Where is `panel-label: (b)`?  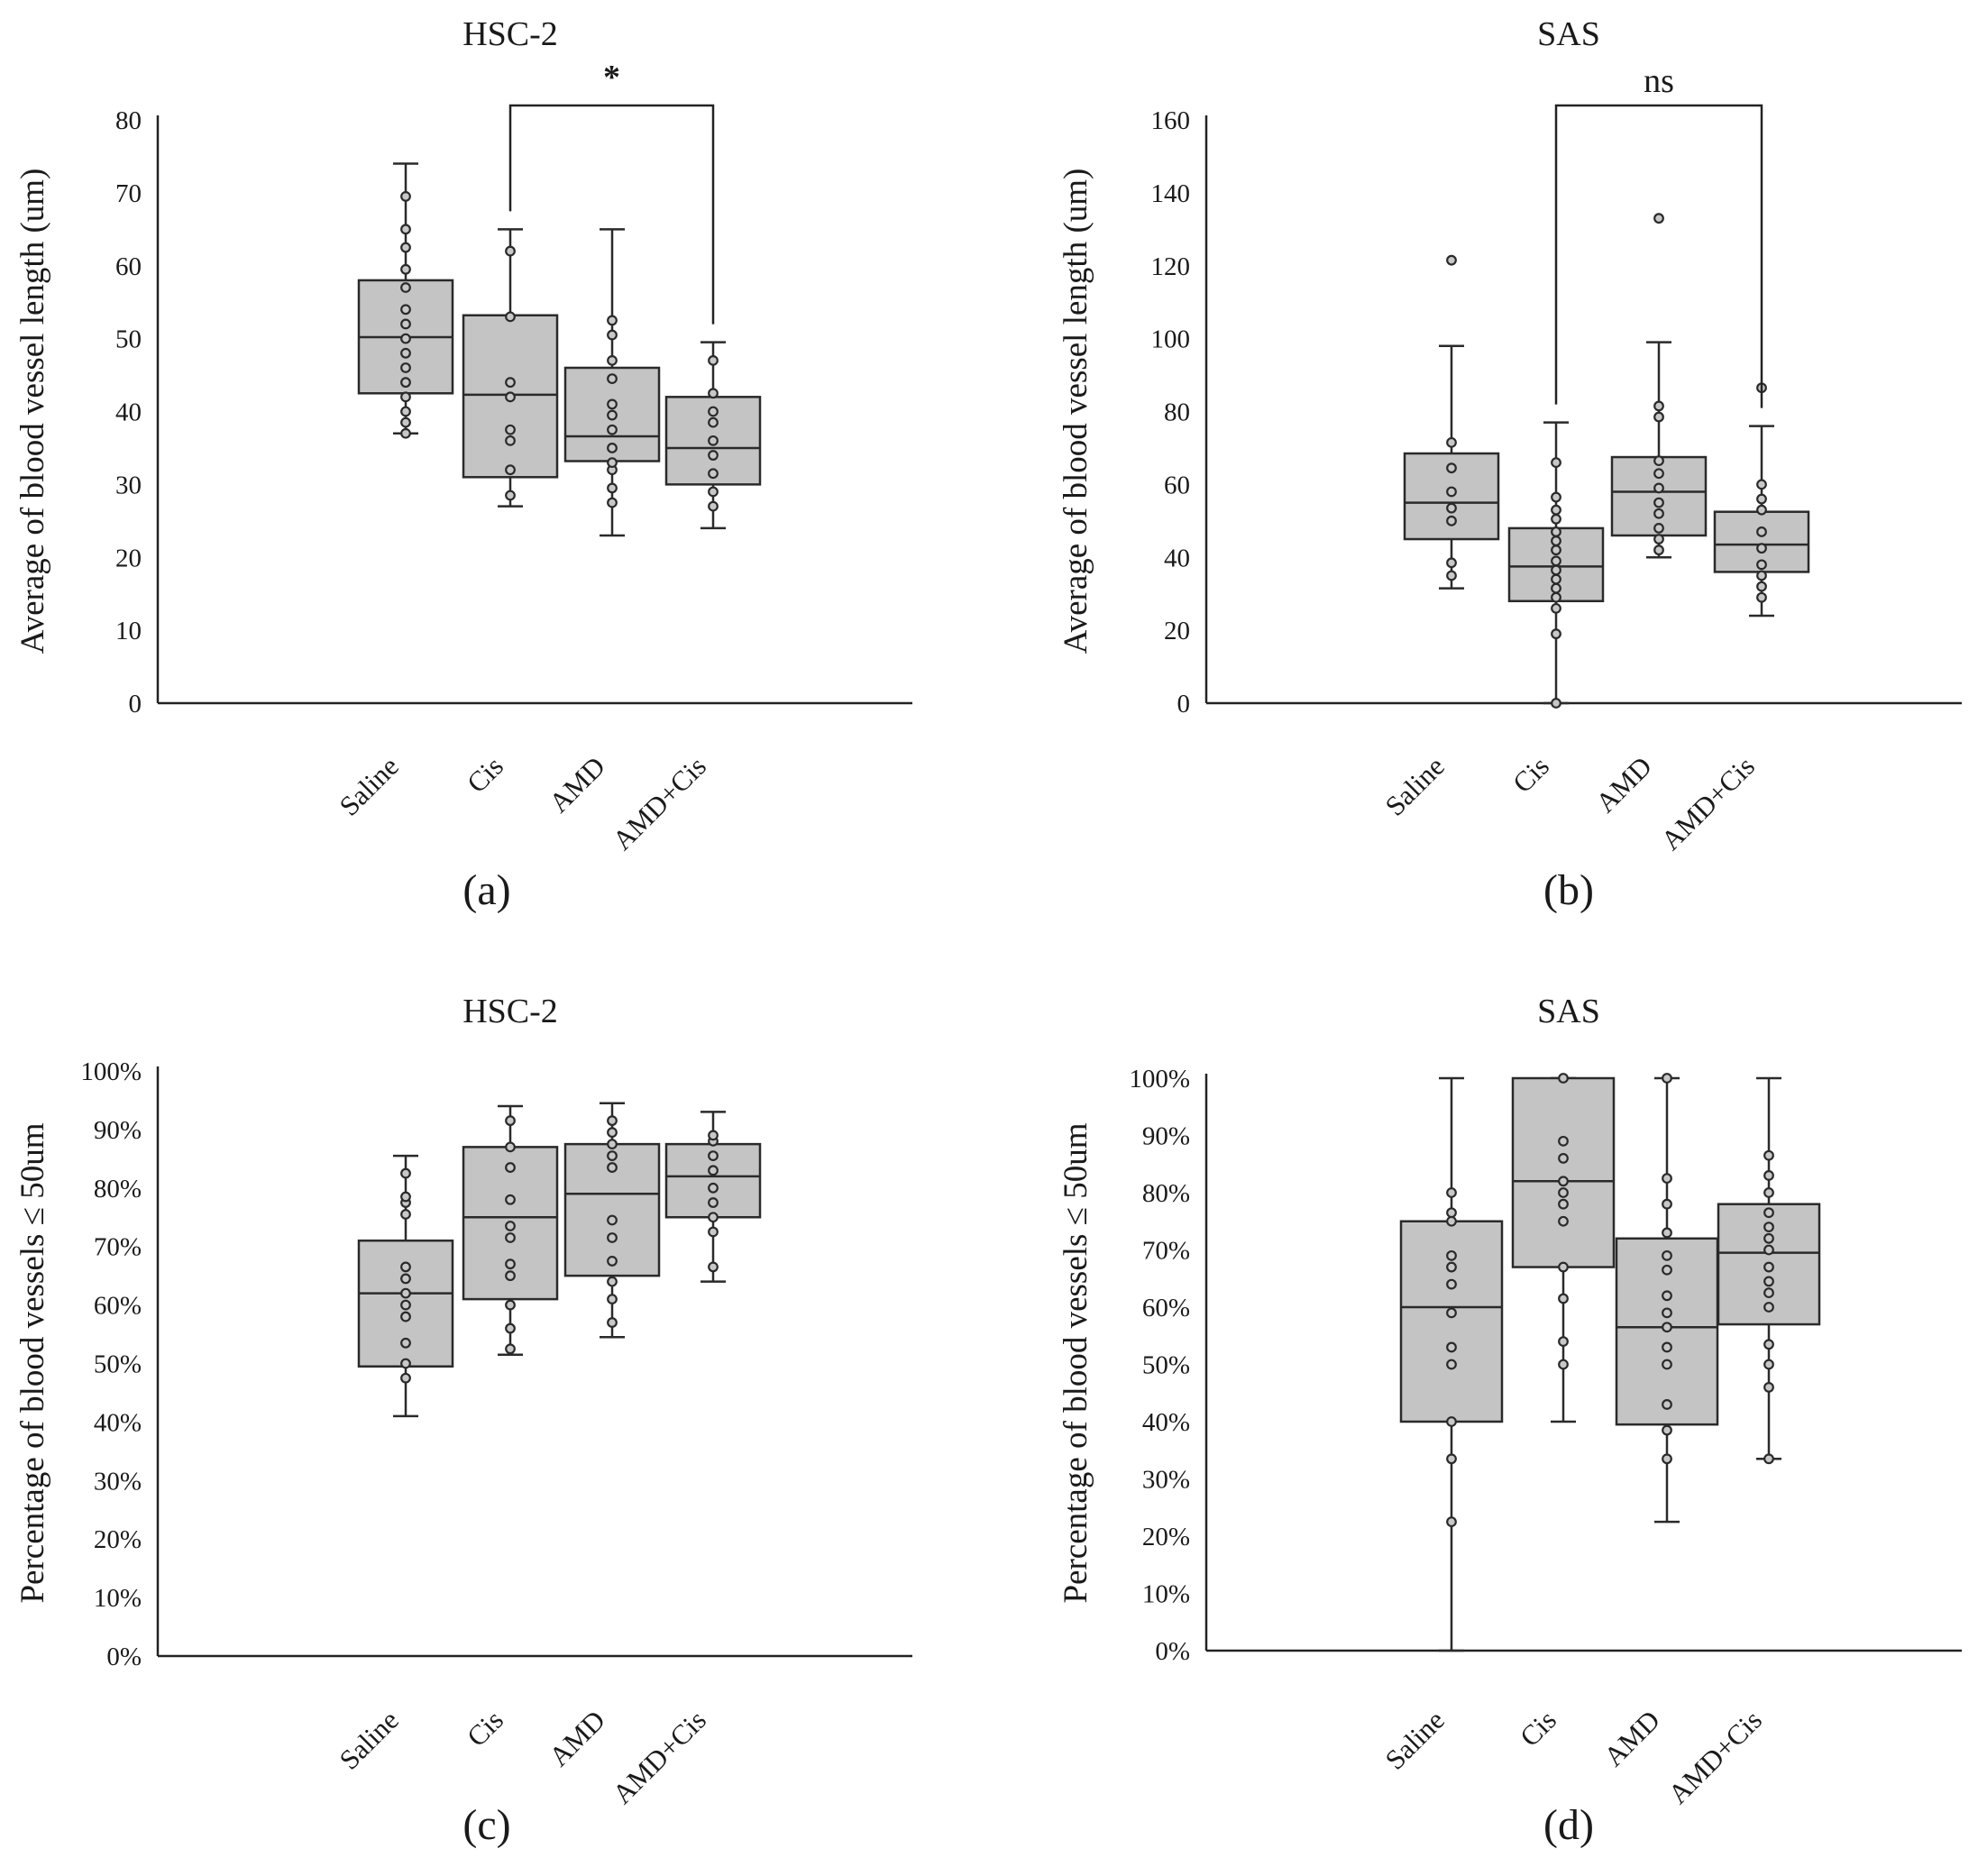
panel-label: (b) is located at coordinates (1568, 890).